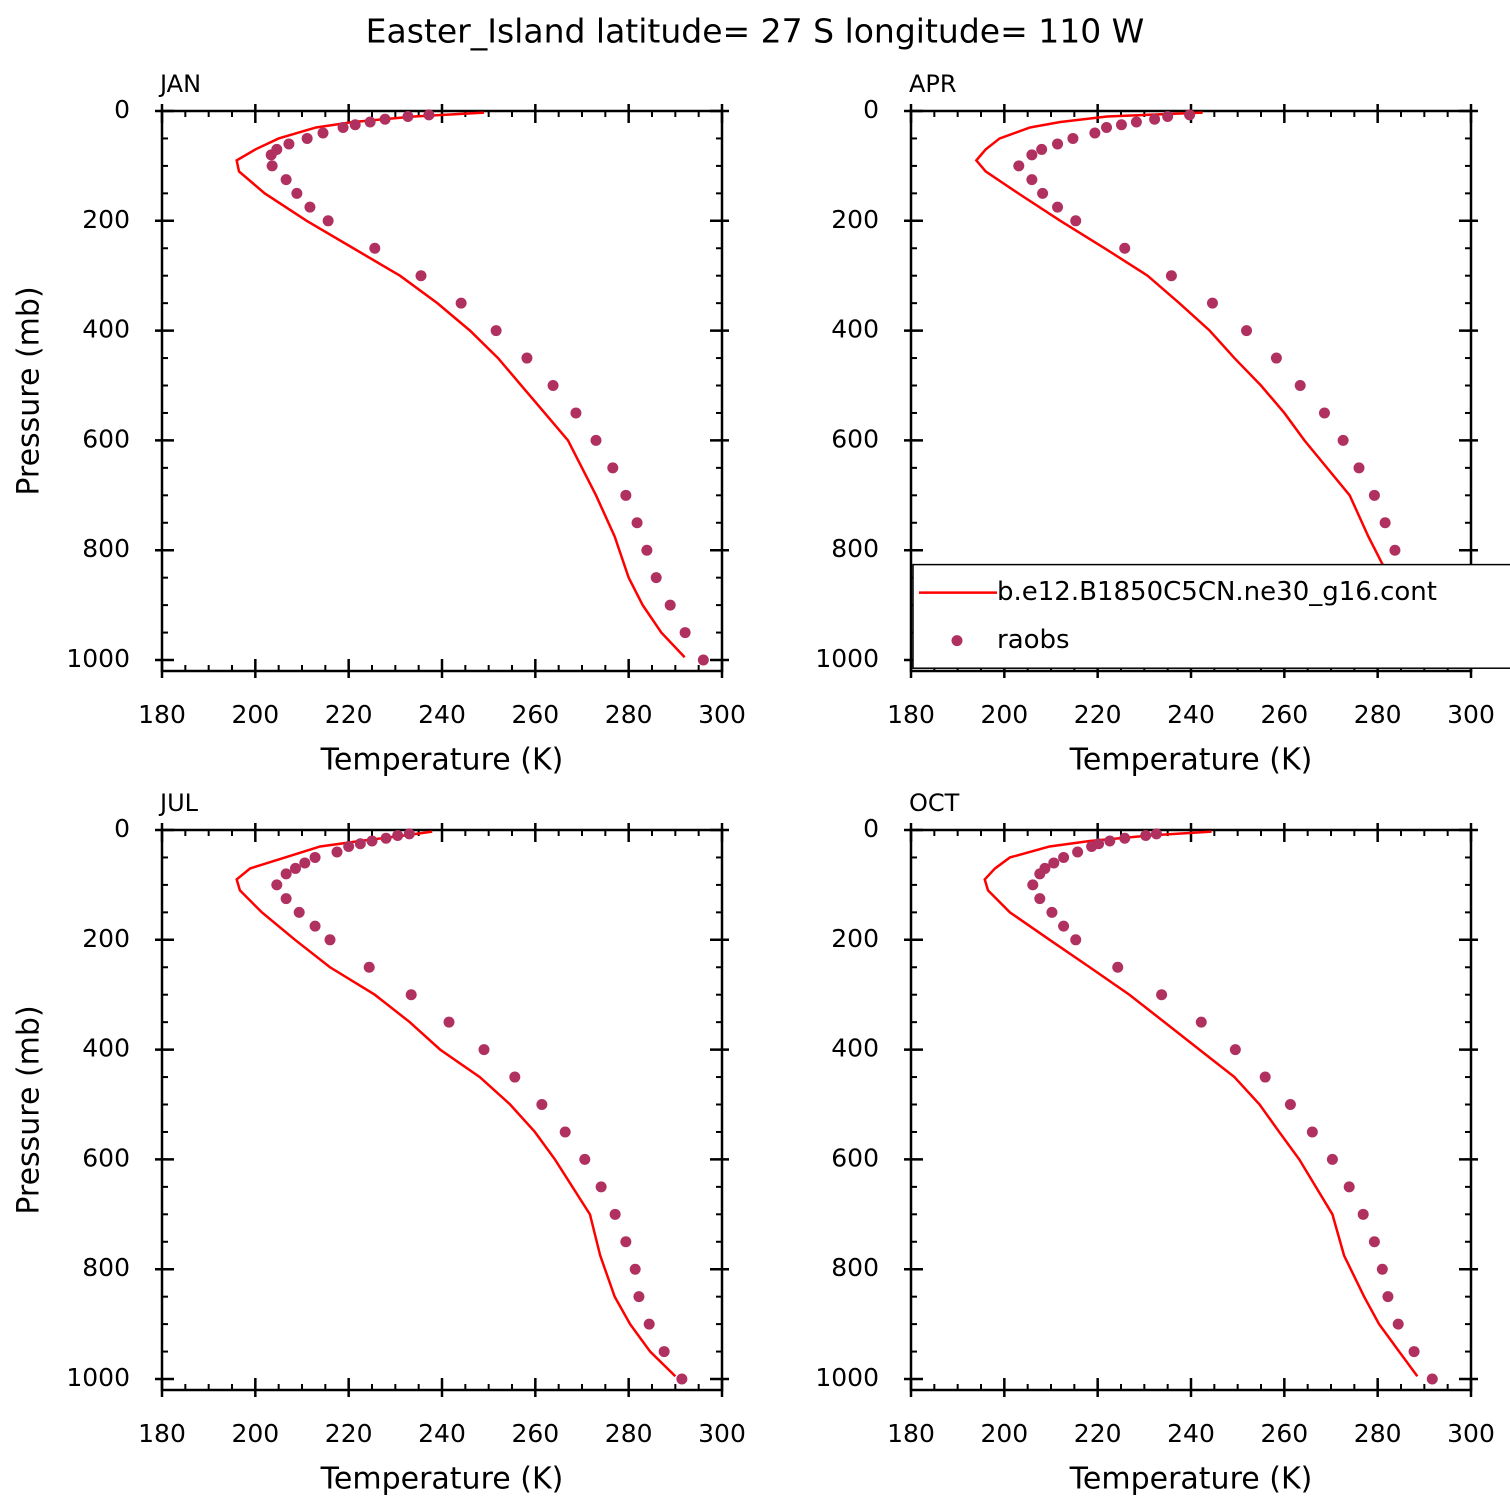 This screenshot has width=1510, height=1510. What do you see at coordinates (1004, 1433) in the screenshot?
I see `x-tick-label: 200` at bounding box center [1004, 1433].